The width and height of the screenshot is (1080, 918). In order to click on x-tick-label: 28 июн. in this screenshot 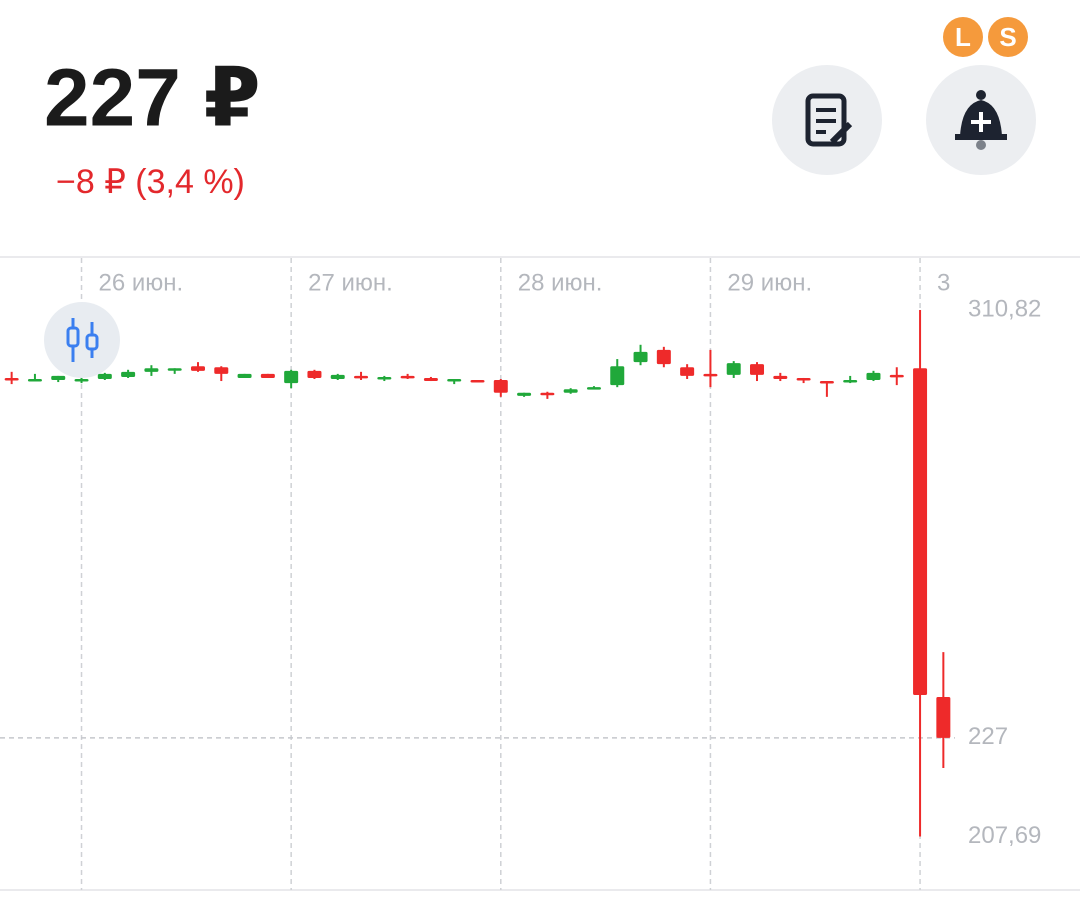, I will do `click(560, 282)`.